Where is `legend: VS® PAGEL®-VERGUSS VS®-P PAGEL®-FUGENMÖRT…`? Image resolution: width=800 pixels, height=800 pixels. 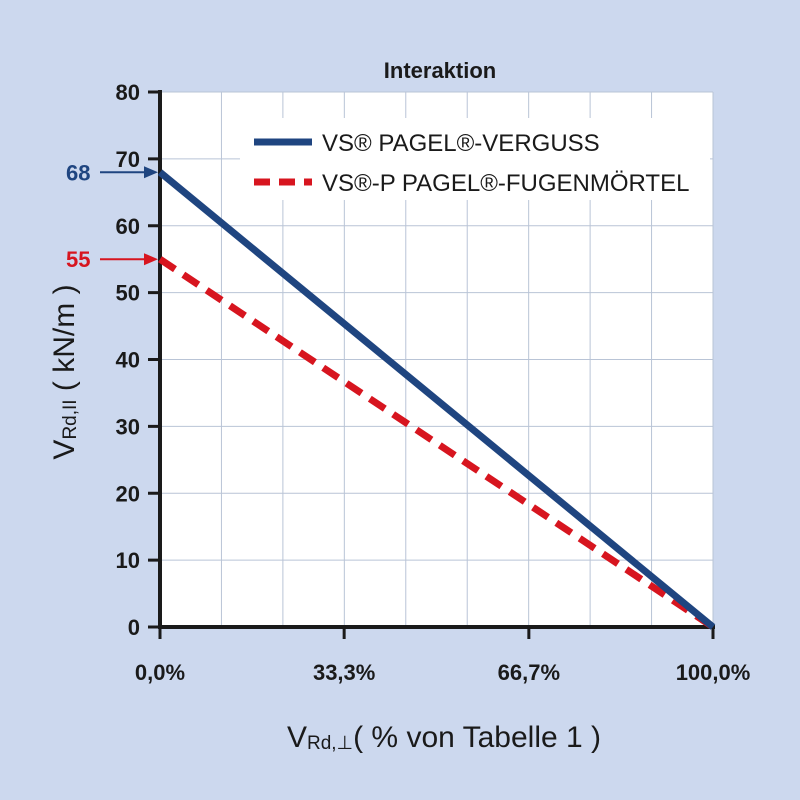
legend: VS® PAGEL®-VERGUSS VS®-P PAGEL®-FUGENMÖRT… is located at coordinates (475, 159).